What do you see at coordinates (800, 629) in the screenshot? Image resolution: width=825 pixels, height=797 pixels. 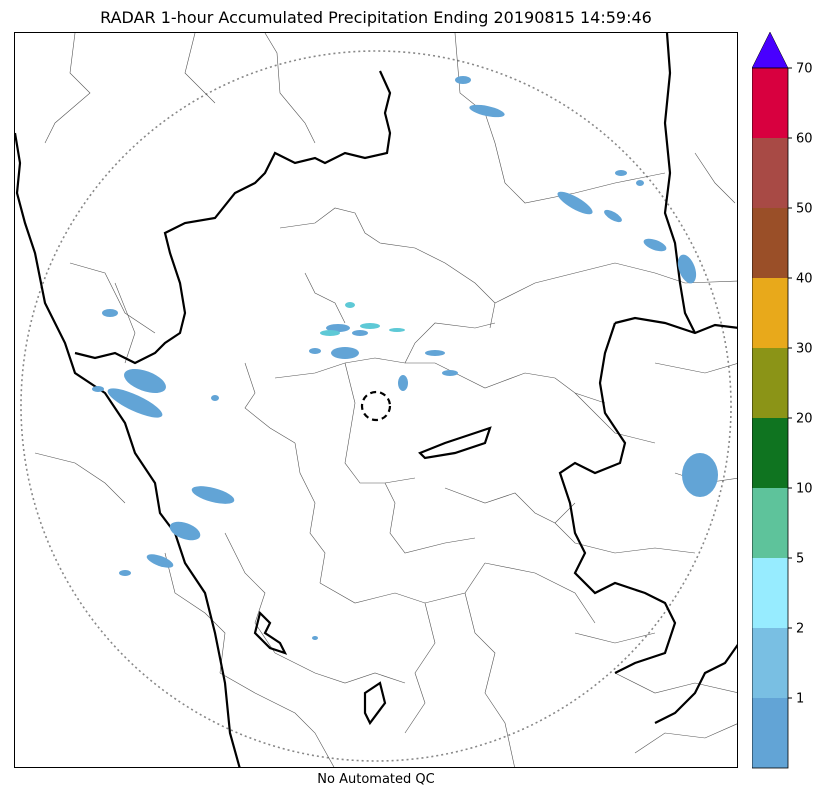 I see `colorbar-tick-label: 2` at bounding box center [800, 629].